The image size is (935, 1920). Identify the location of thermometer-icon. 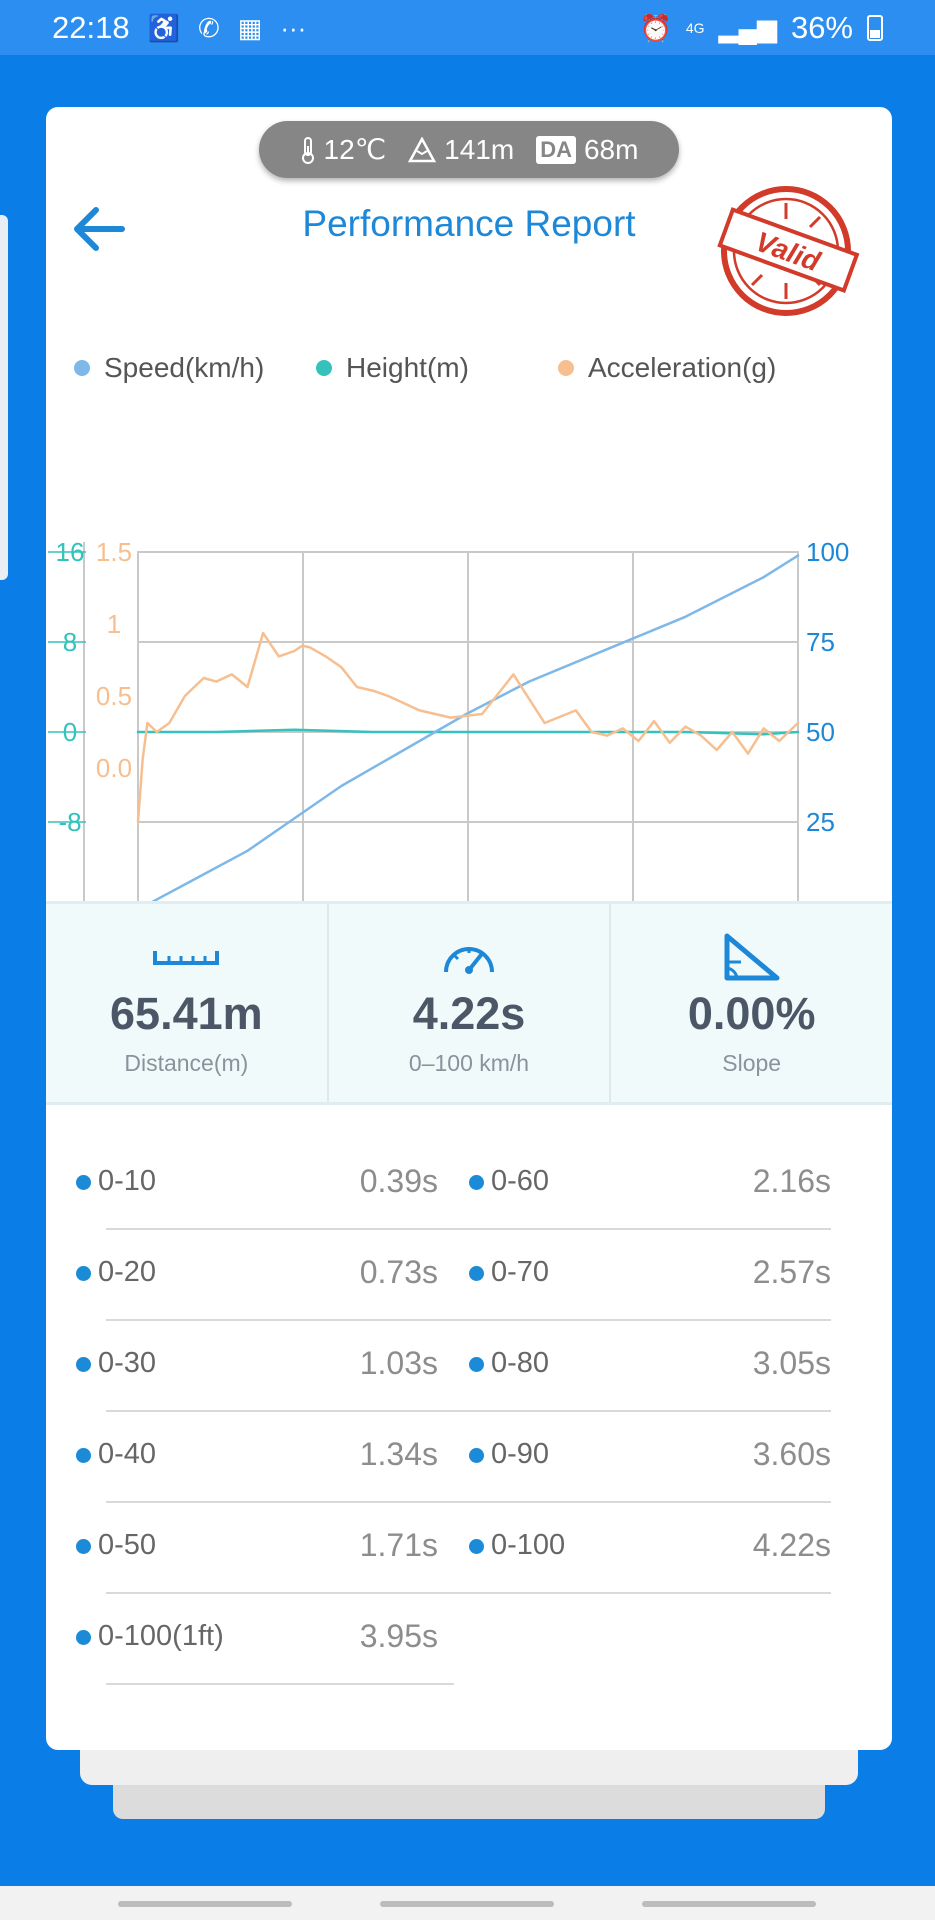
(307, 150).